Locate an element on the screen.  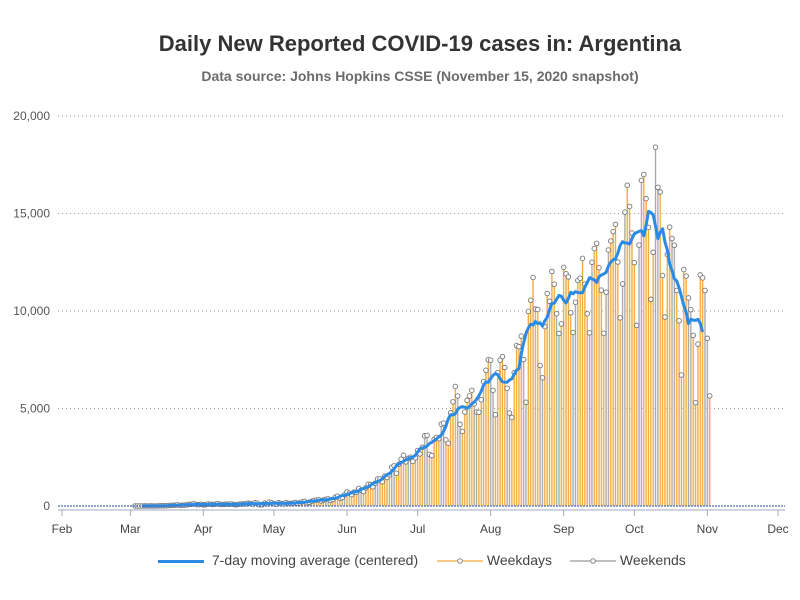
y-tick-label: 20,000 is located at coordinates (31, 116).